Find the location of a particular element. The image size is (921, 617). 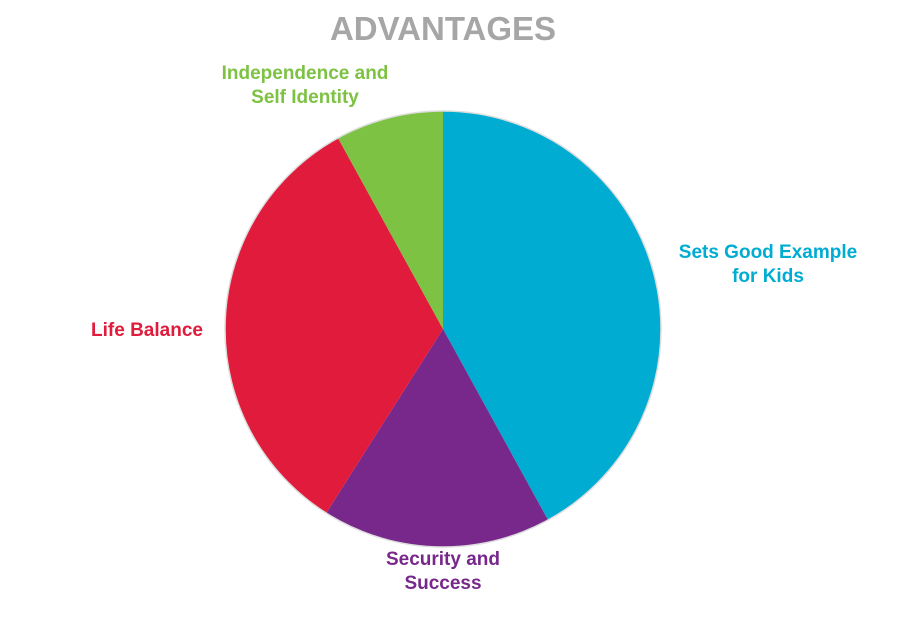

slice-label: Sets Good Example for Kids is located at coordinates (768, 264).